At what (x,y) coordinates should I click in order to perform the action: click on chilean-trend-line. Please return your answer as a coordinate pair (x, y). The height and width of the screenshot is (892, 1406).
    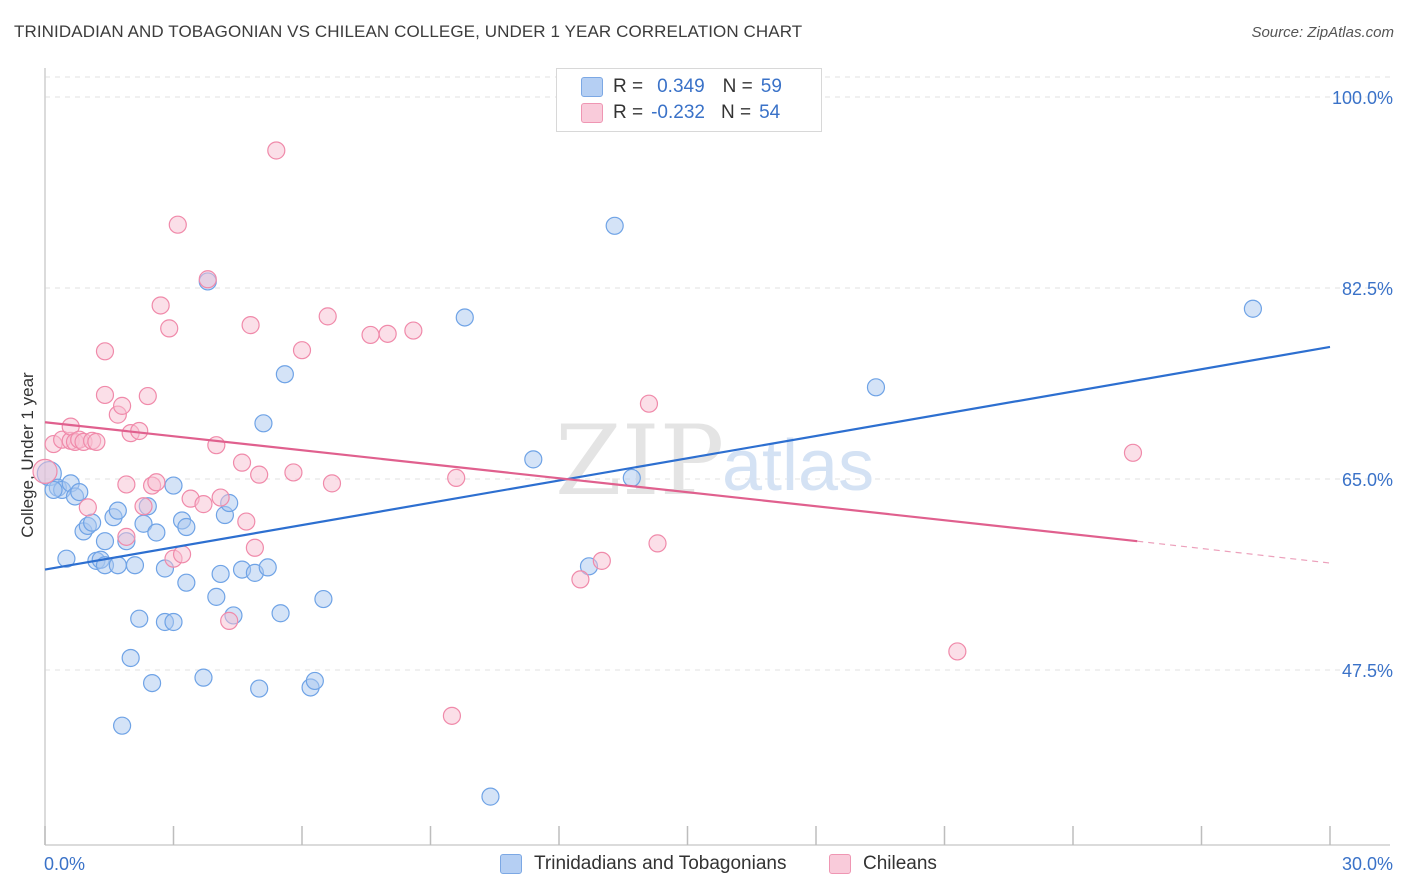
    Looking at the image, I should click on (591, 482).